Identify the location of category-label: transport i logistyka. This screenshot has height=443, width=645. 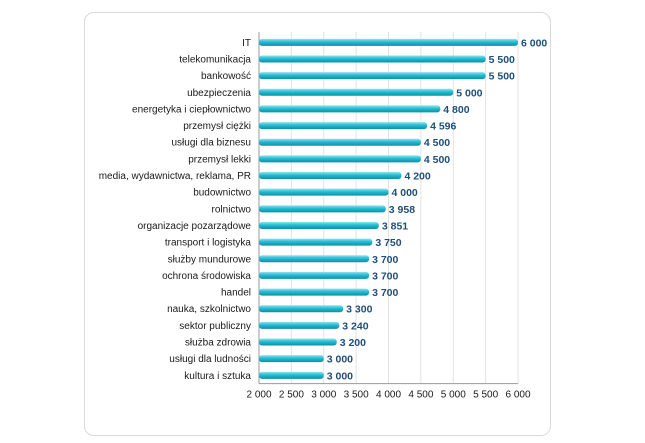
(208, 243).